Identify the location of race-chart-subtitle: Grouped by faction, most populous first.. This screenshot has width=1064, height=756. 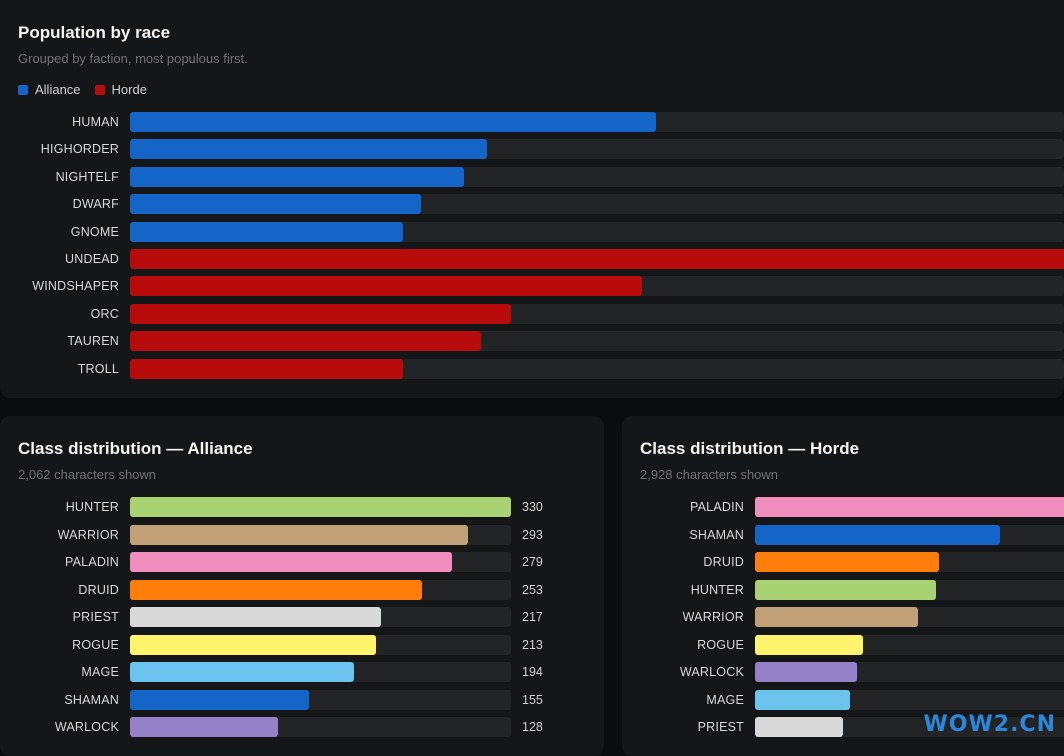
(133, 58).